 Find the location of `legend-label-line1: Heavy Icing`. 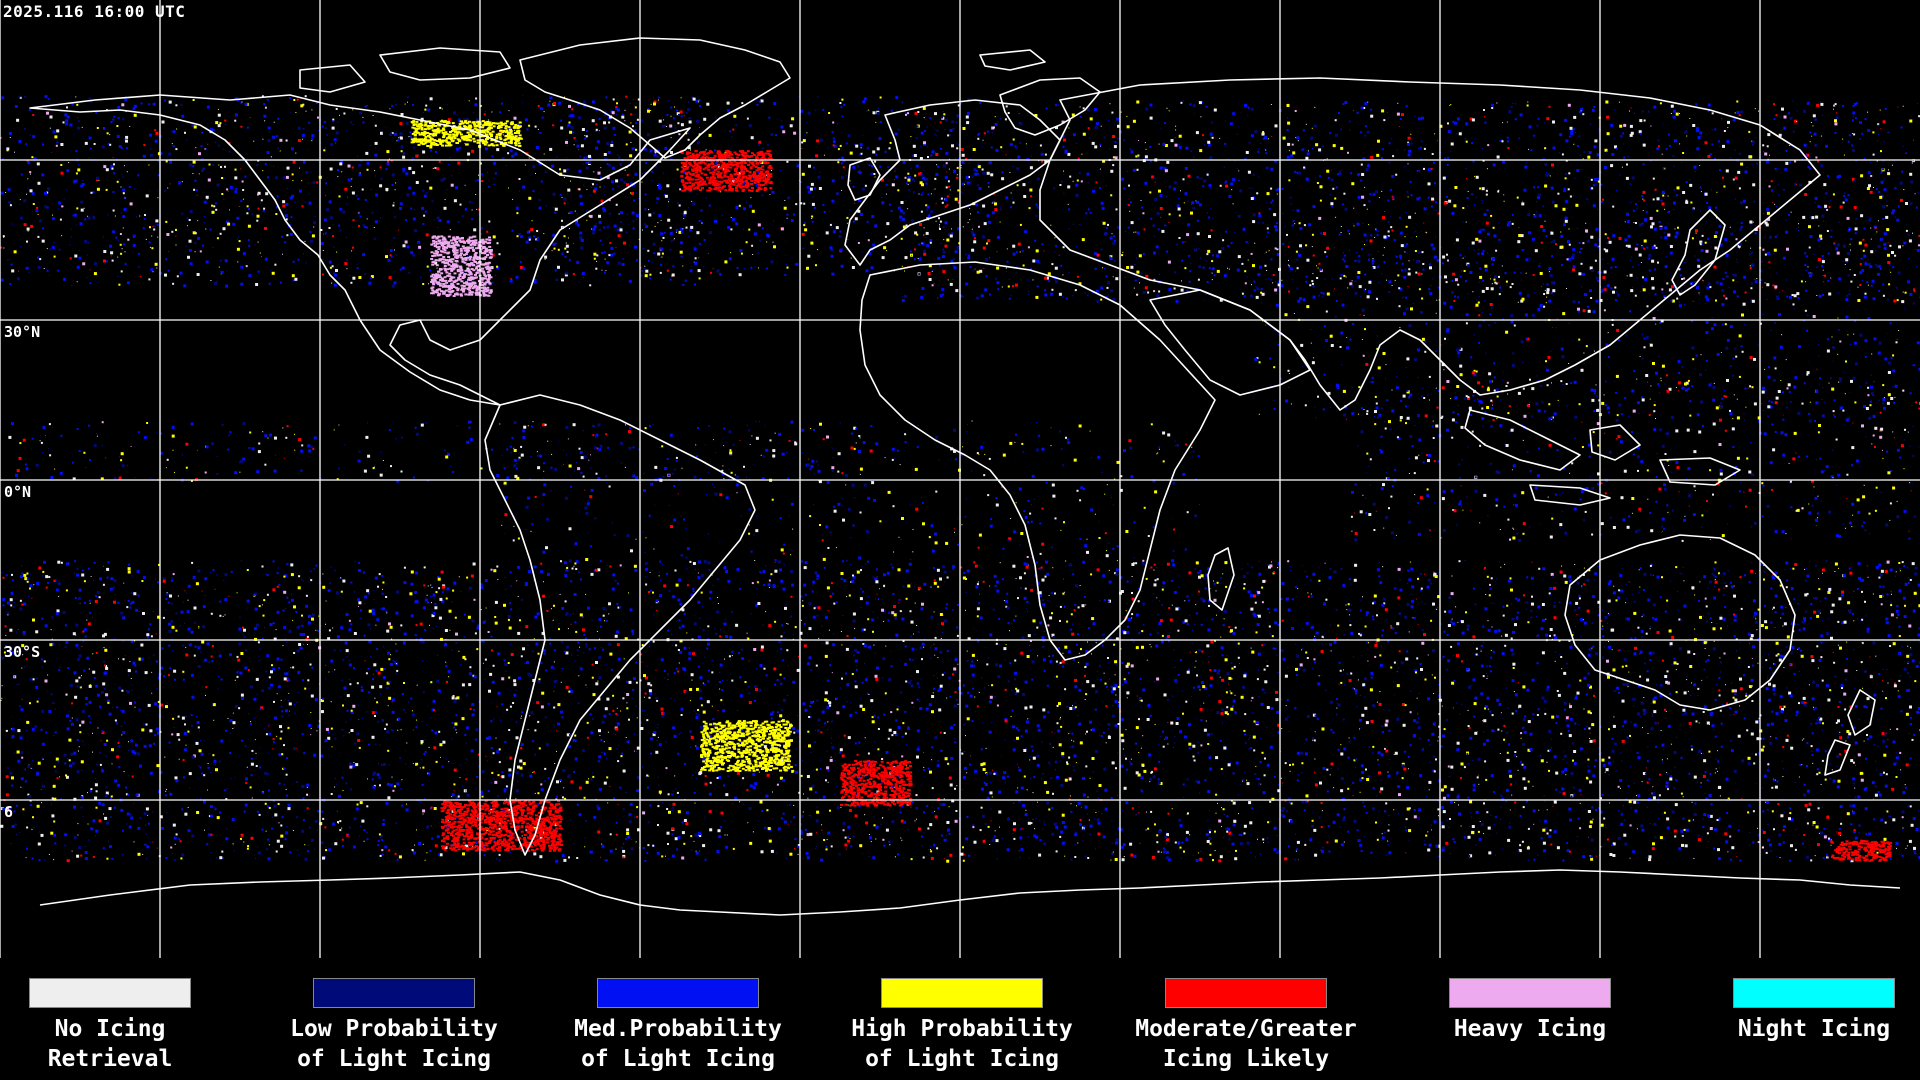

legend-label-line1: Heavy Icing is located at coordinates (1530, 1029).